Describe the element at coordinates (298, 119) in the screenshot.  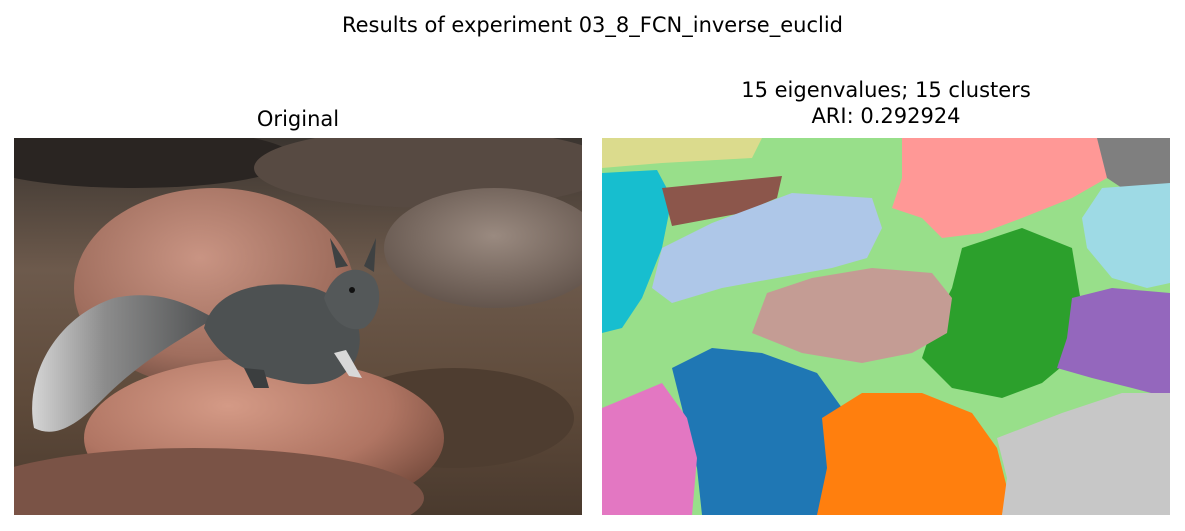
I see `original-image-title: Original` at that location.